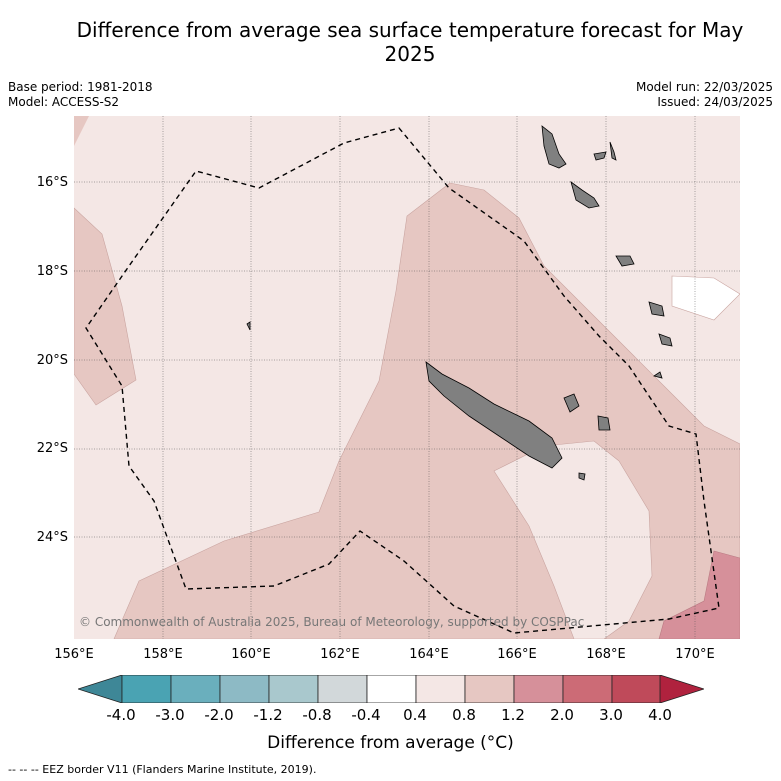 This screenshot has width=781, height=781. Describe the element at coordinates (52, 448) in the screenshot. I see `lat-label-22s: 22°S` at that location.